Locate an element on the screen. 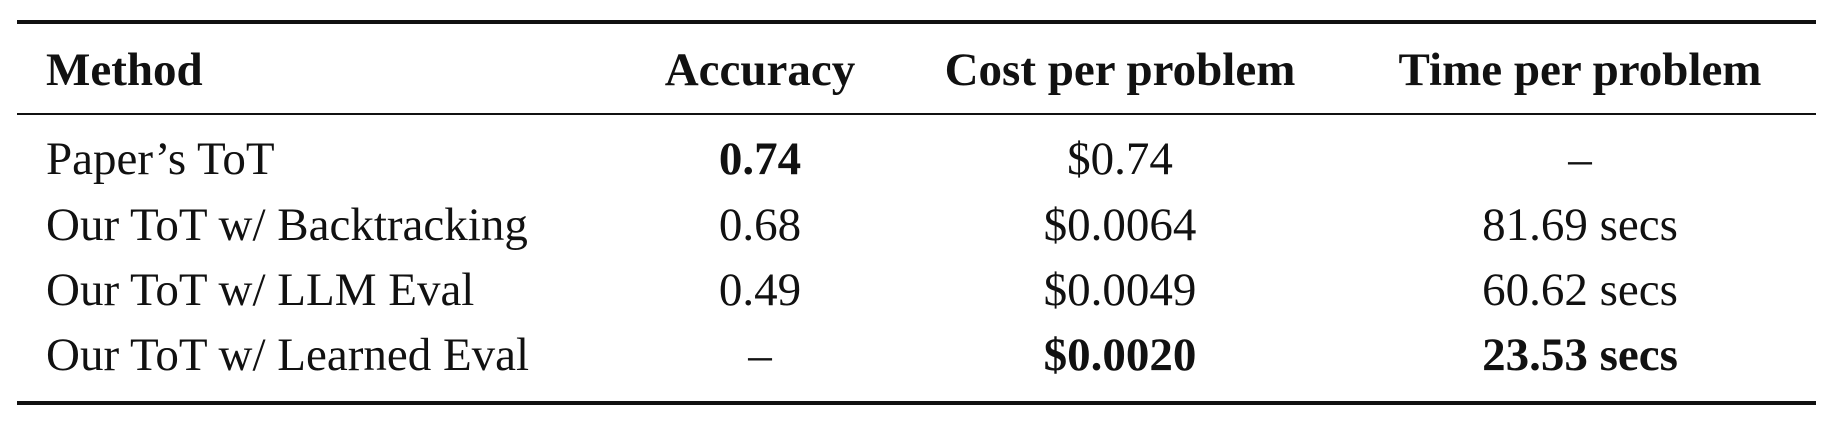 Image resolution: width=1828 pixels, height=424 pixels. table-header-rule is located at coordinates (916, 114).